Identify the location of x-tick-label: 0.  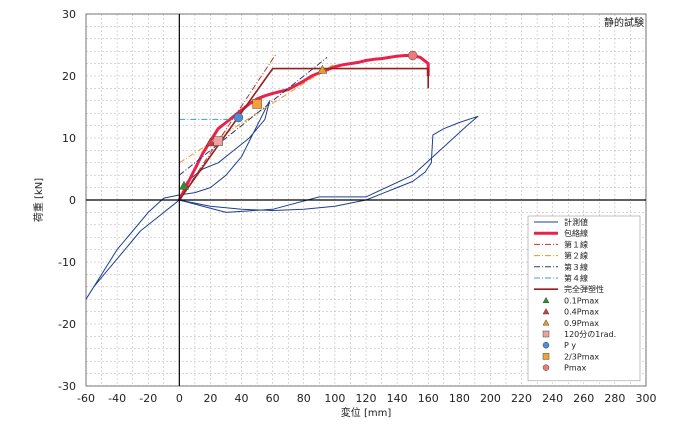
(179, 398).